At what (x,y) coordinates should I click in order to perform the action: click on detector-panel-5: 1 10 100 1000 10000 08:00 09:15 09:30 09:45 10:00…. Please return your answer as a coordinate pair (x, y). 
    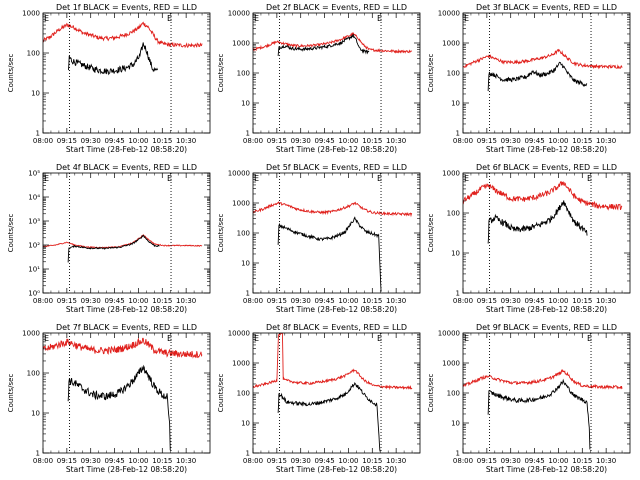
    Looking at the image, I should click on (319, 238).